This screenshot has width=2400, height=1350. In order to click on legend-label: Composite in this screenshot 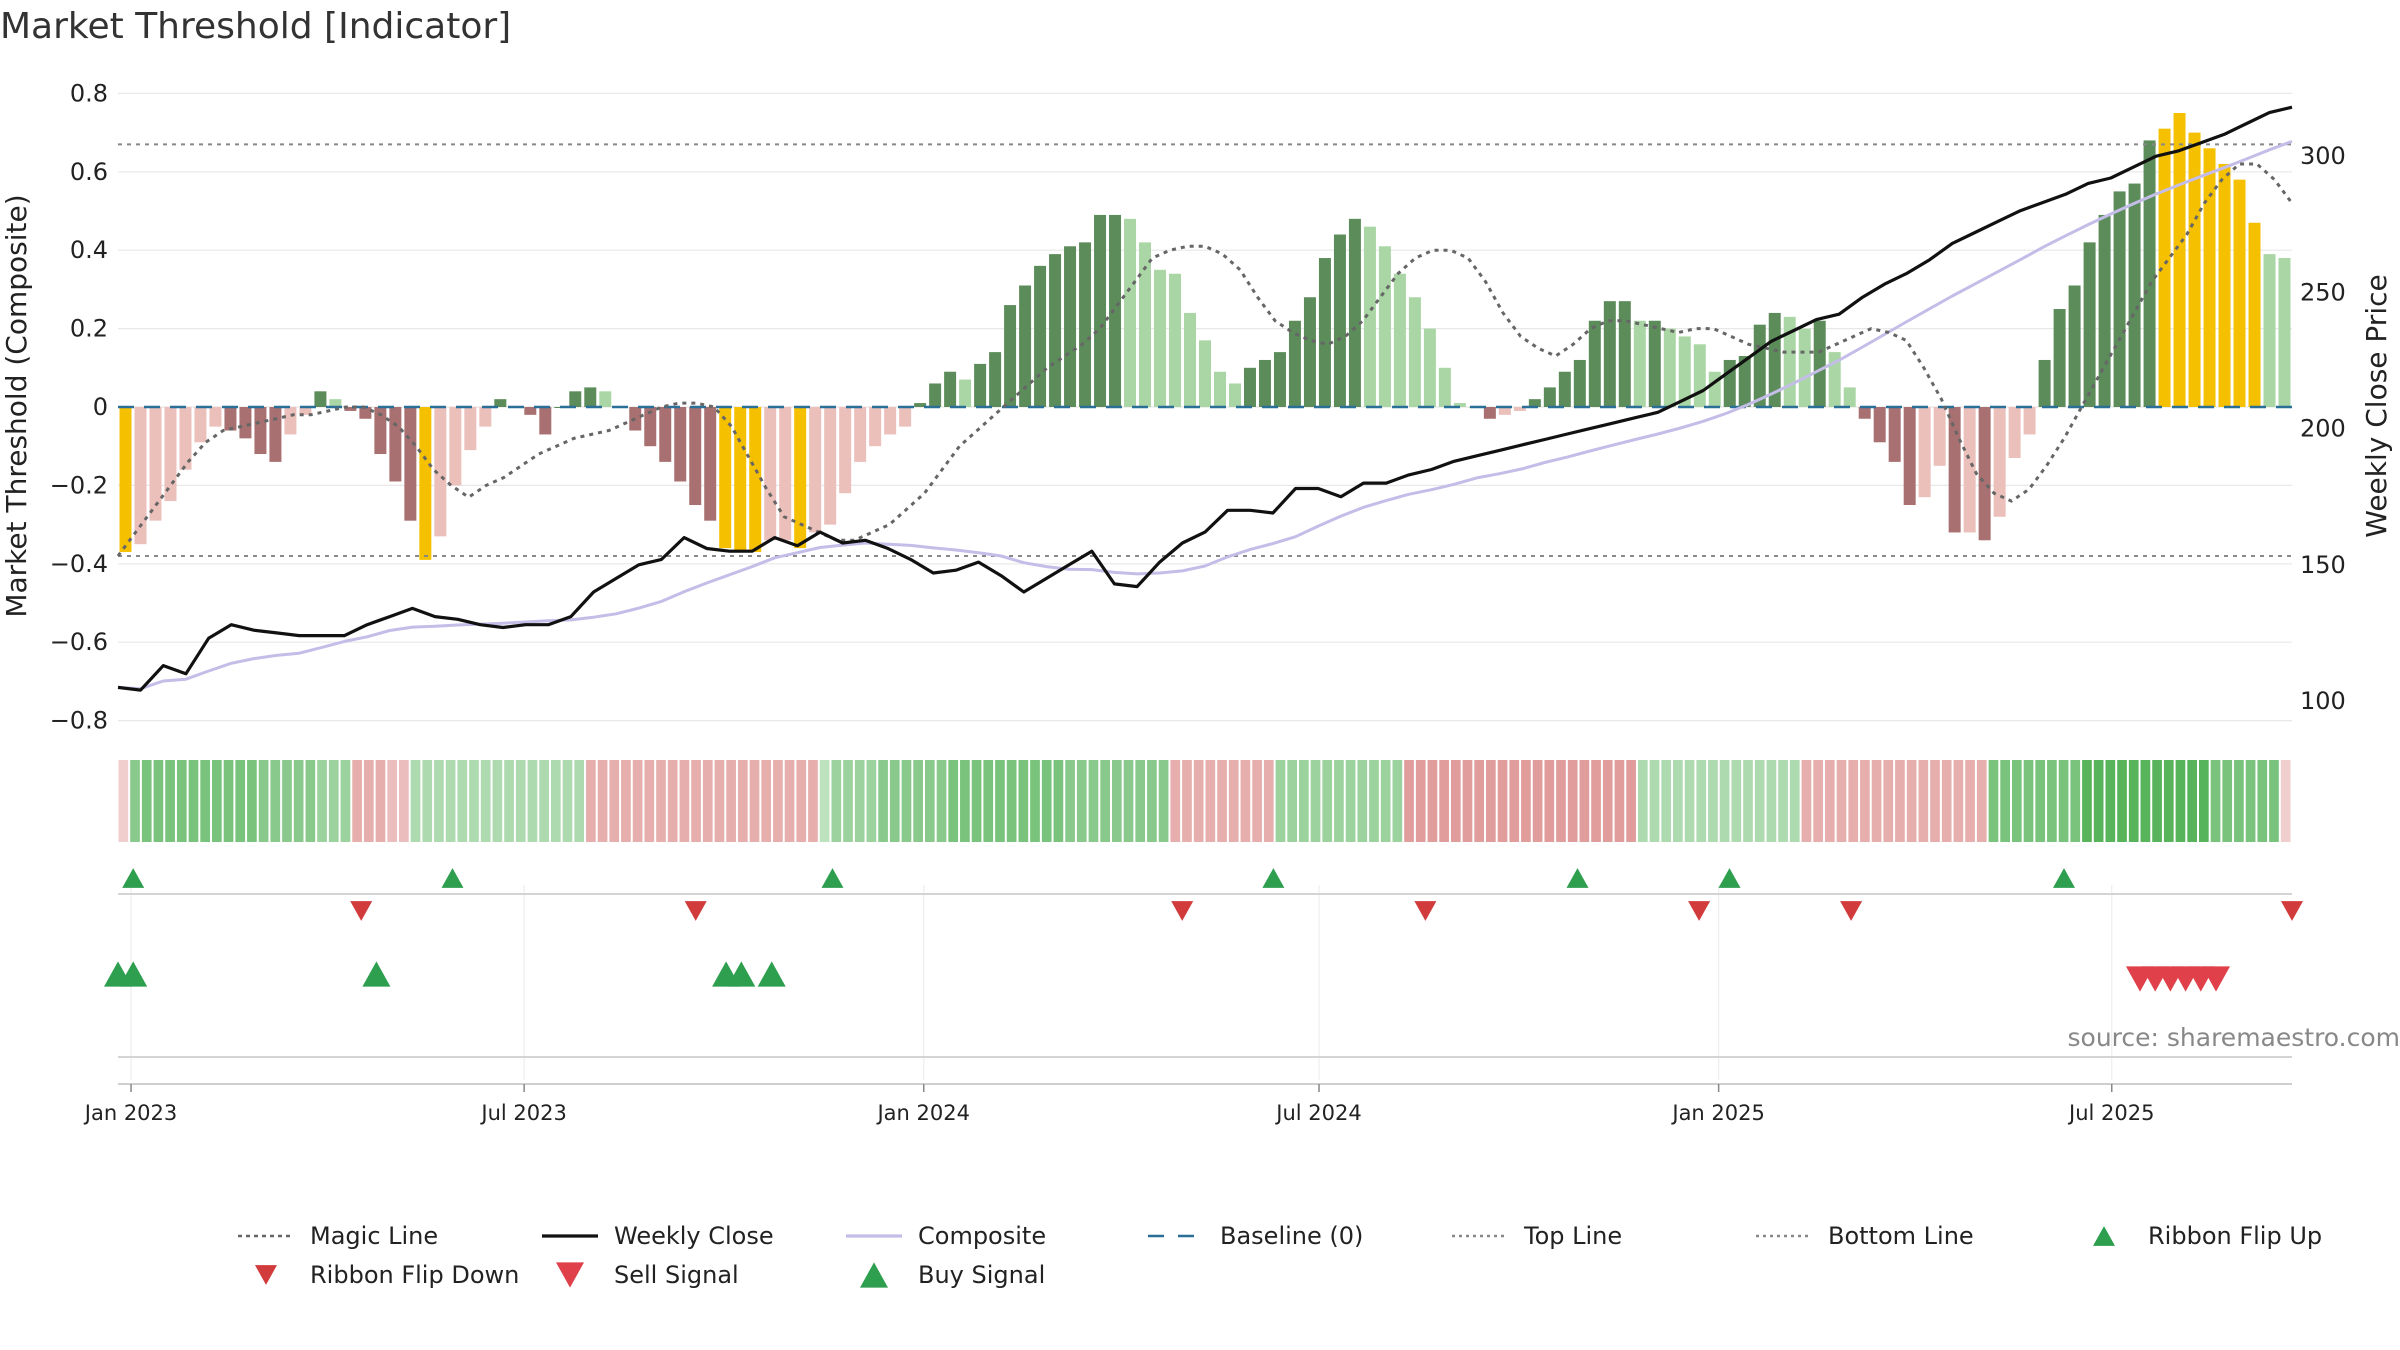, I will do `click(982, 1236)`.